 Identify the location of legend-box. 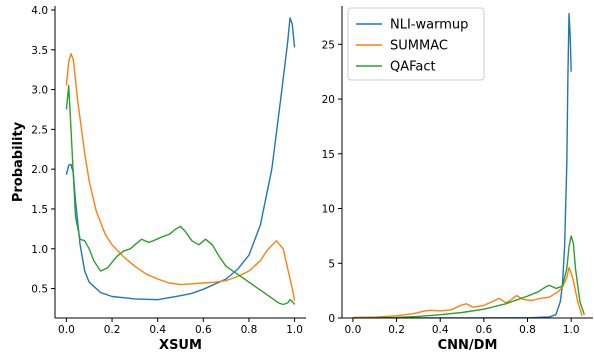
(416, 44).